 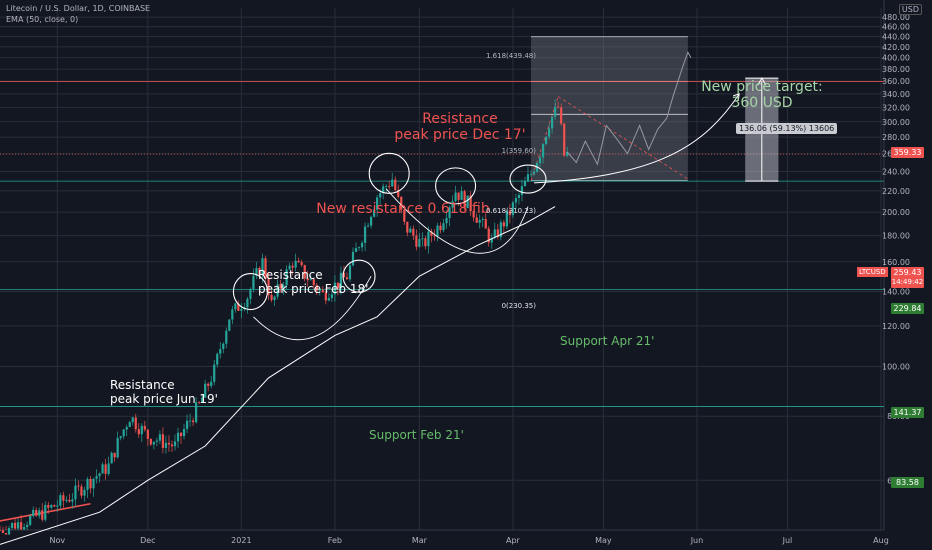 What do you see at coordinates (164, 392) in the screenshot?
I see `annotation-resistance-jun19: Resistance peak price Jun 19'` at bounding box center [164, 392].